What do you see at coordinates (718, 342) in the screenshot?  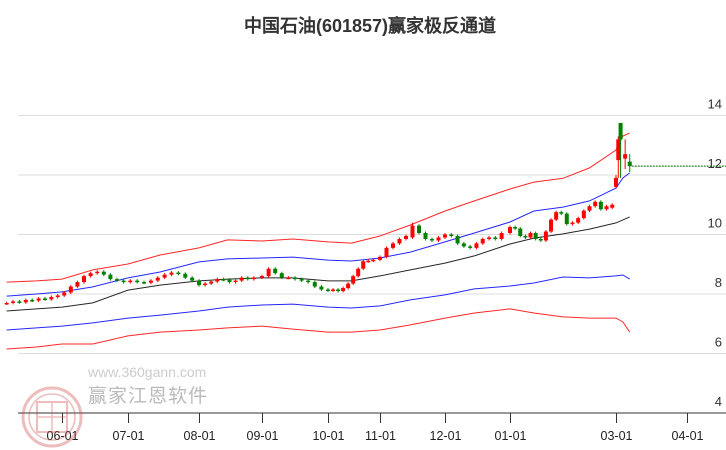 I see `y-tick-label: 6` at bounding box center [718, 342].